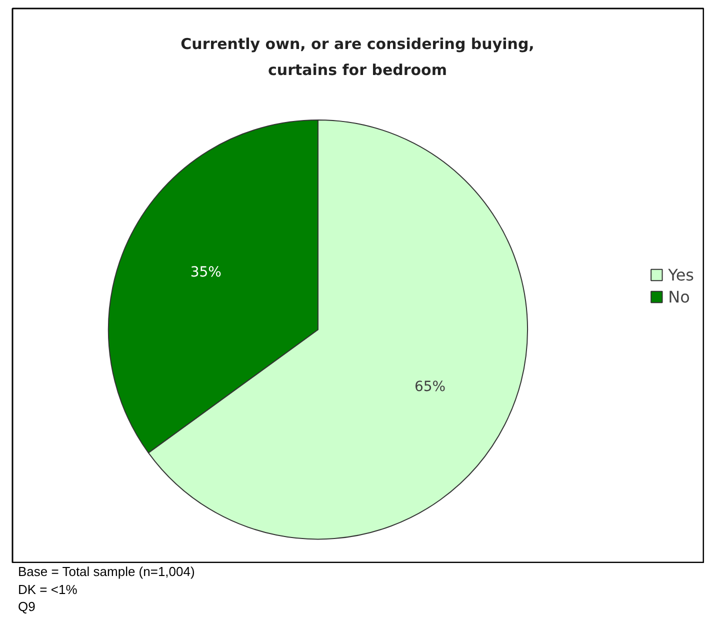 Image resolution: width=705 pixels, height=634 pixels. What do you see at coordinates (206, 272) in the screenshot?
I see `data-label: 35%` at bounding box center [206, 272].